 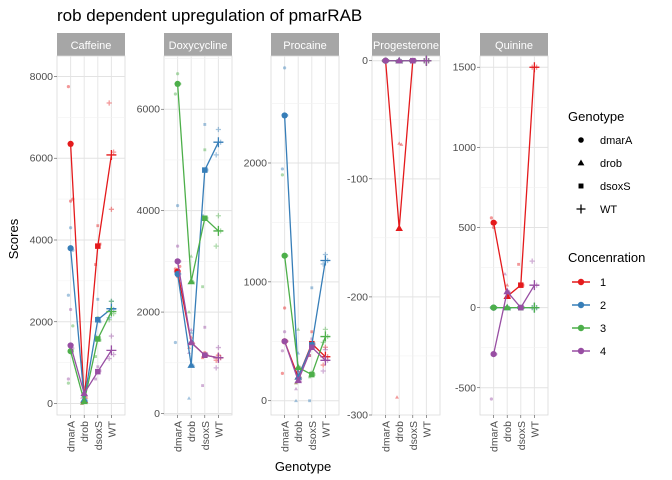 I want to click on y-tick-label: -300, so click(x=357, y=416).